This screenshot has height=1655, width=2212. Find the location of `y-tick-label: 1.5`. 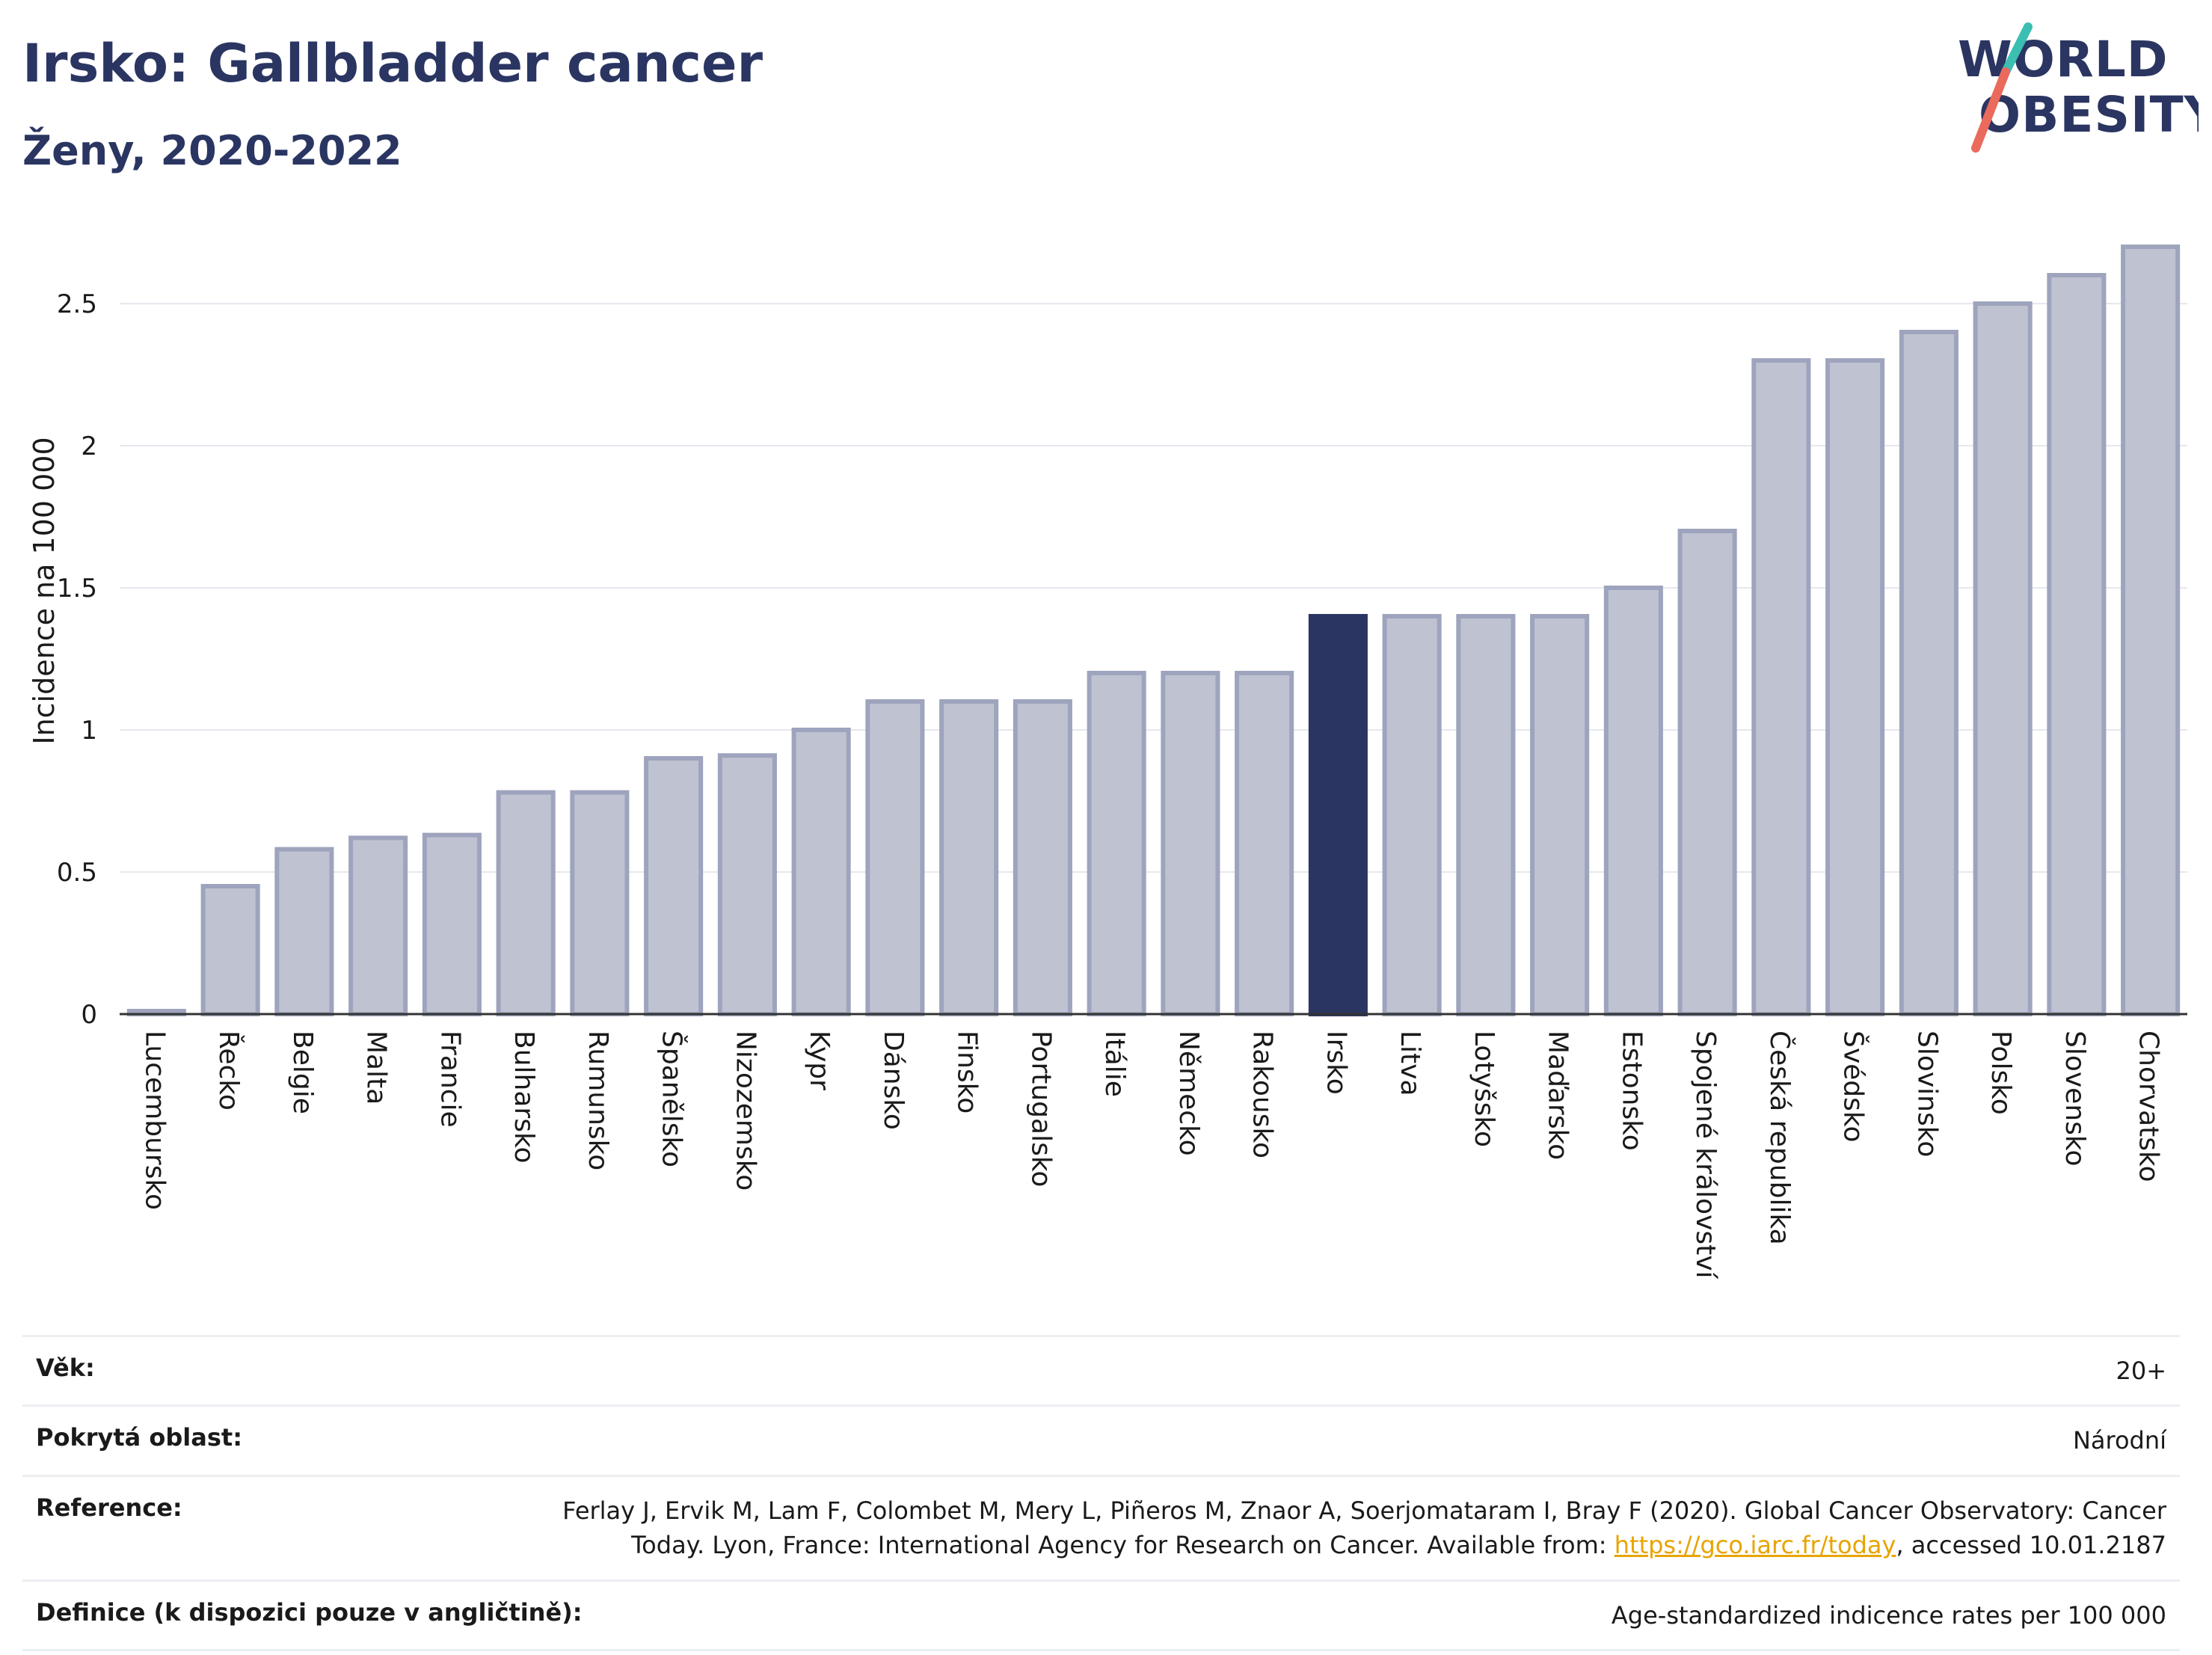

y-tick-label: 1.5 is located at coordinates (77, 589).